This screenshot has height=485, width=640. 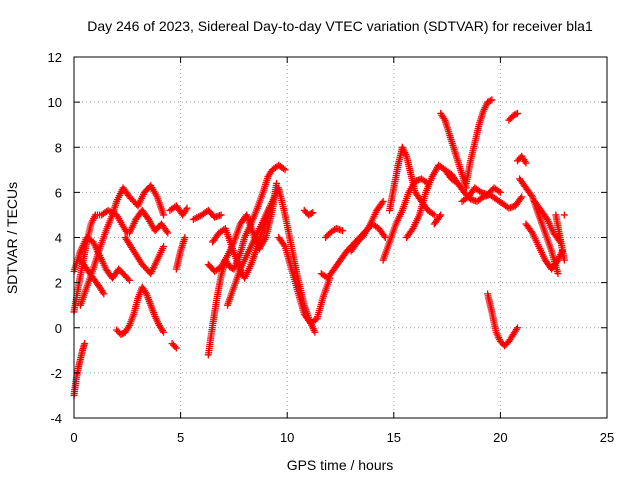 What do you see at coordinates (58, 238) in the screenshot?
I see `y-tick-label: 4` at bounding box center [58, 238].